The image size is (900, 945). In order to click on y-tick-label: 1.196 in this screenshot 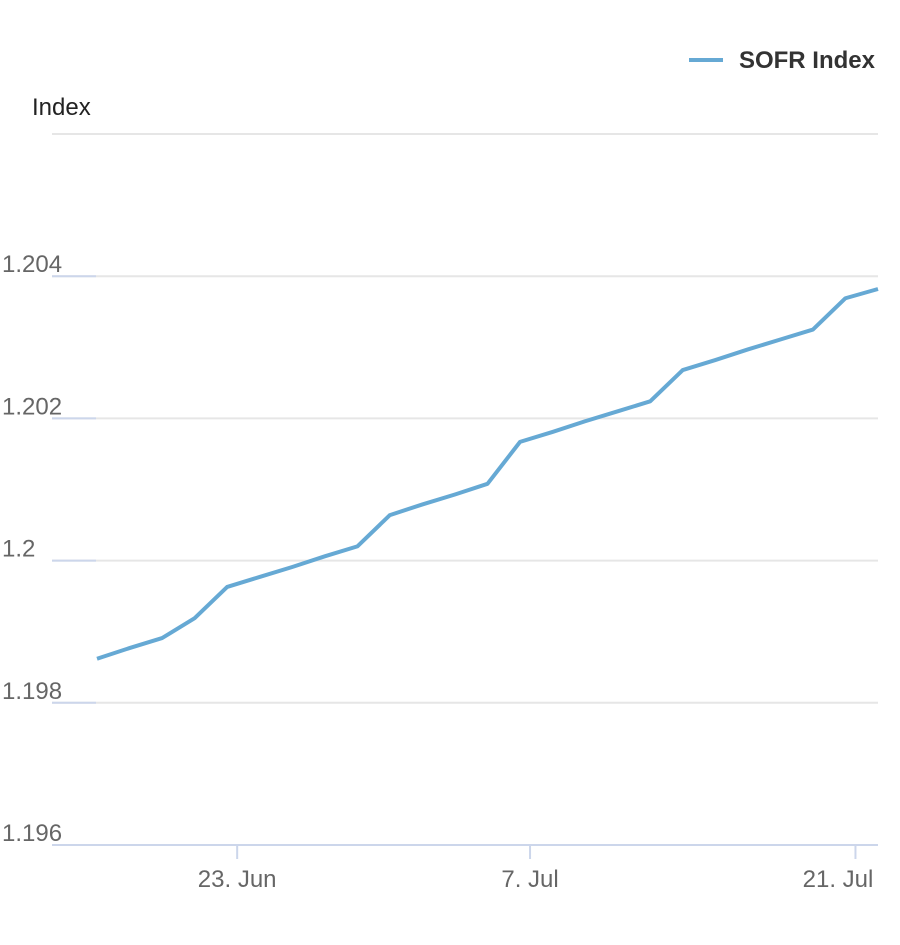, I will do `click(32, 833)`.